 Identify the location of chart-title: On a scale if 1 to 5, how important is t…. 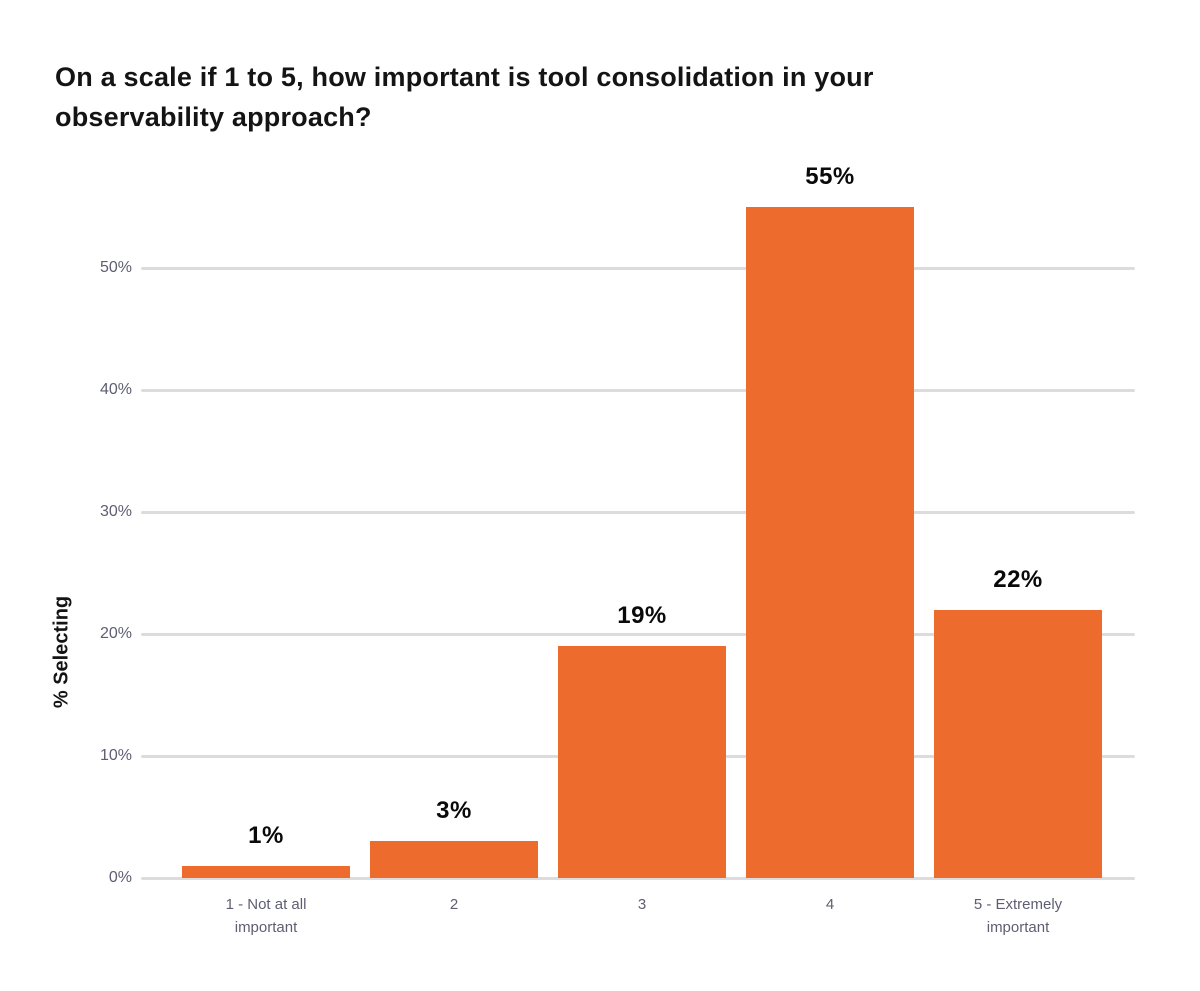
(464, 97).